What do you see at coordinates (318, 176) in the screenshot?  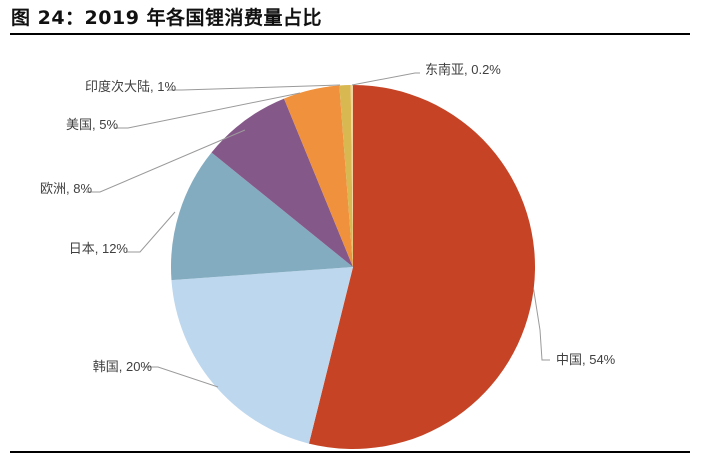 I see `pie-slice-美国` at bounding box center [318, 176].